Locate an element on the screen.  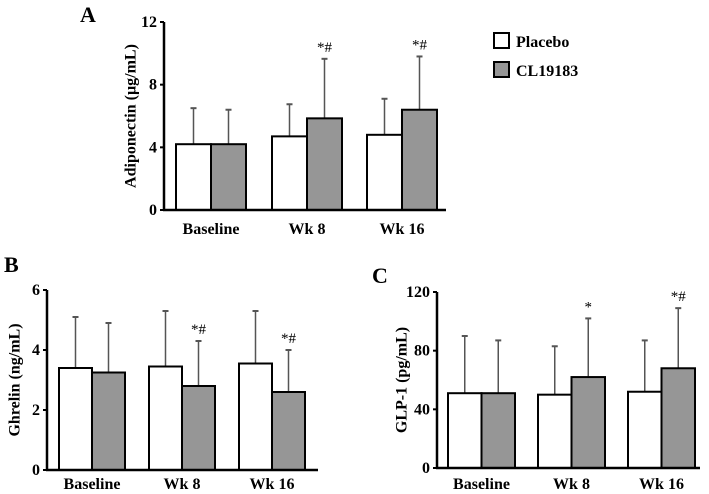
significance-marker: * is located at coordinates (589, 307).